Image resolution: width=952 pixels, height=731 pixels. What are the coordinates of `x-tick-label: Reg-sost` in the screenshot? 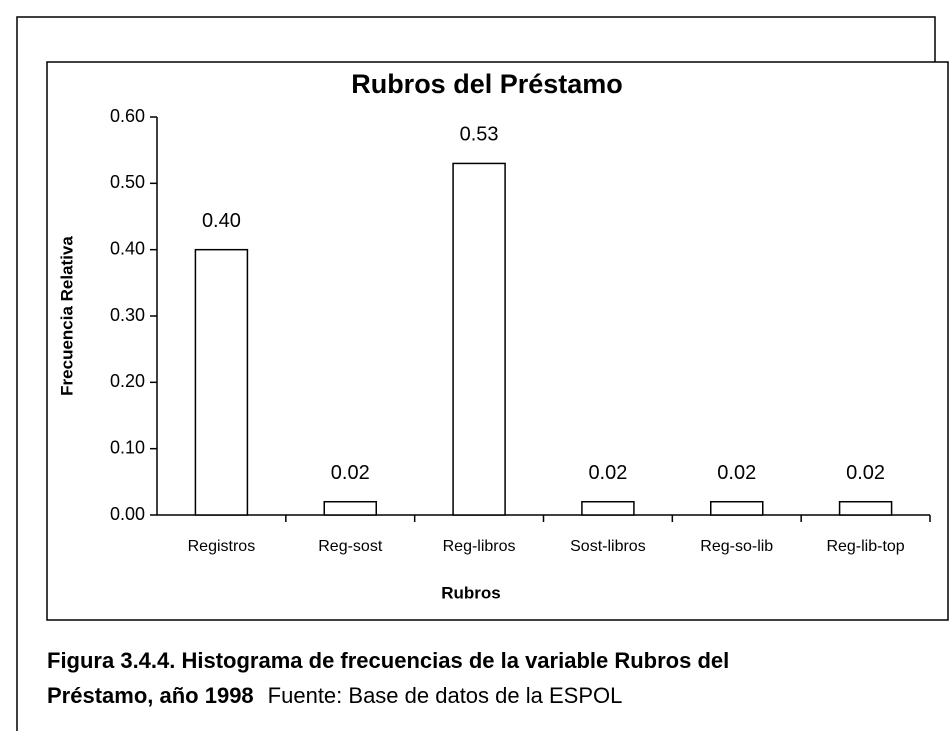 It's located at (350, 546).